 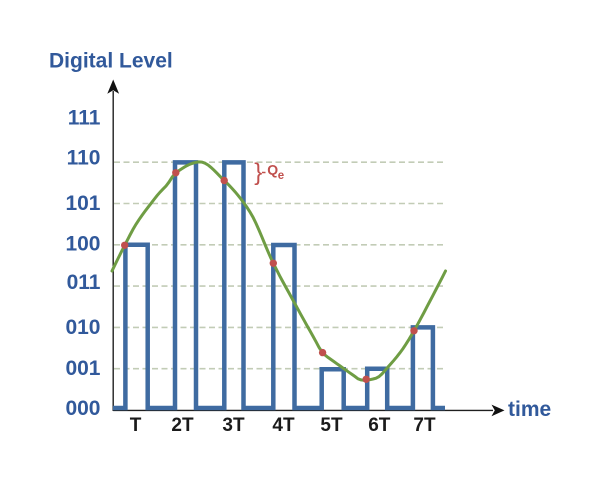 I want to click on svg-text: 5T, so click(x=331, y=425).